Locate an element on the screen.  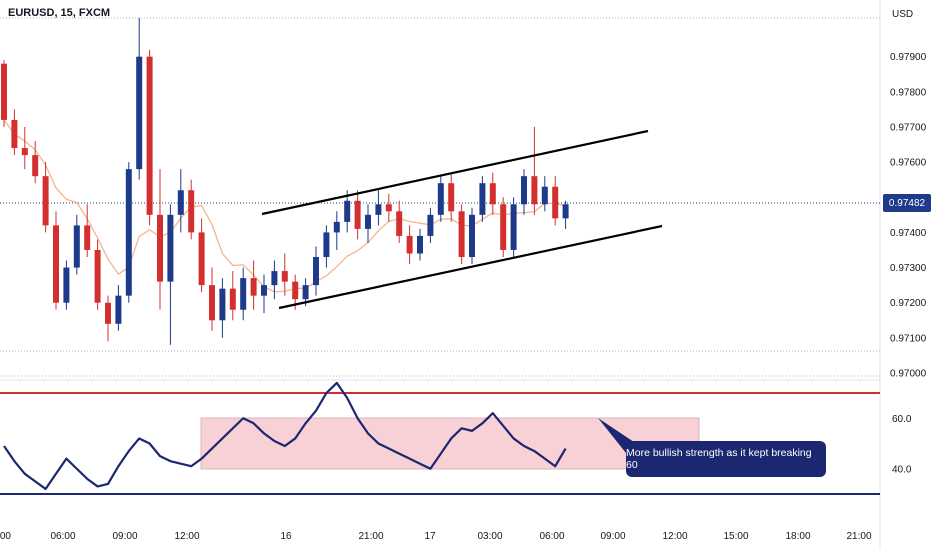
price-tick-label: 0.97100 is located at coordinates (908, 338).